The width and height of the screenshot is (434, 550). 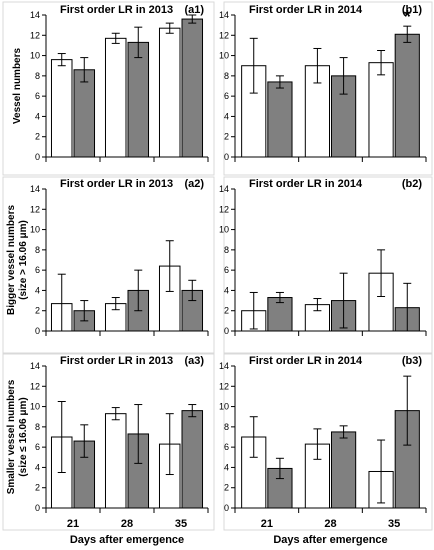 I want to click on panel-label: (b3), so click(x=412, y=361).